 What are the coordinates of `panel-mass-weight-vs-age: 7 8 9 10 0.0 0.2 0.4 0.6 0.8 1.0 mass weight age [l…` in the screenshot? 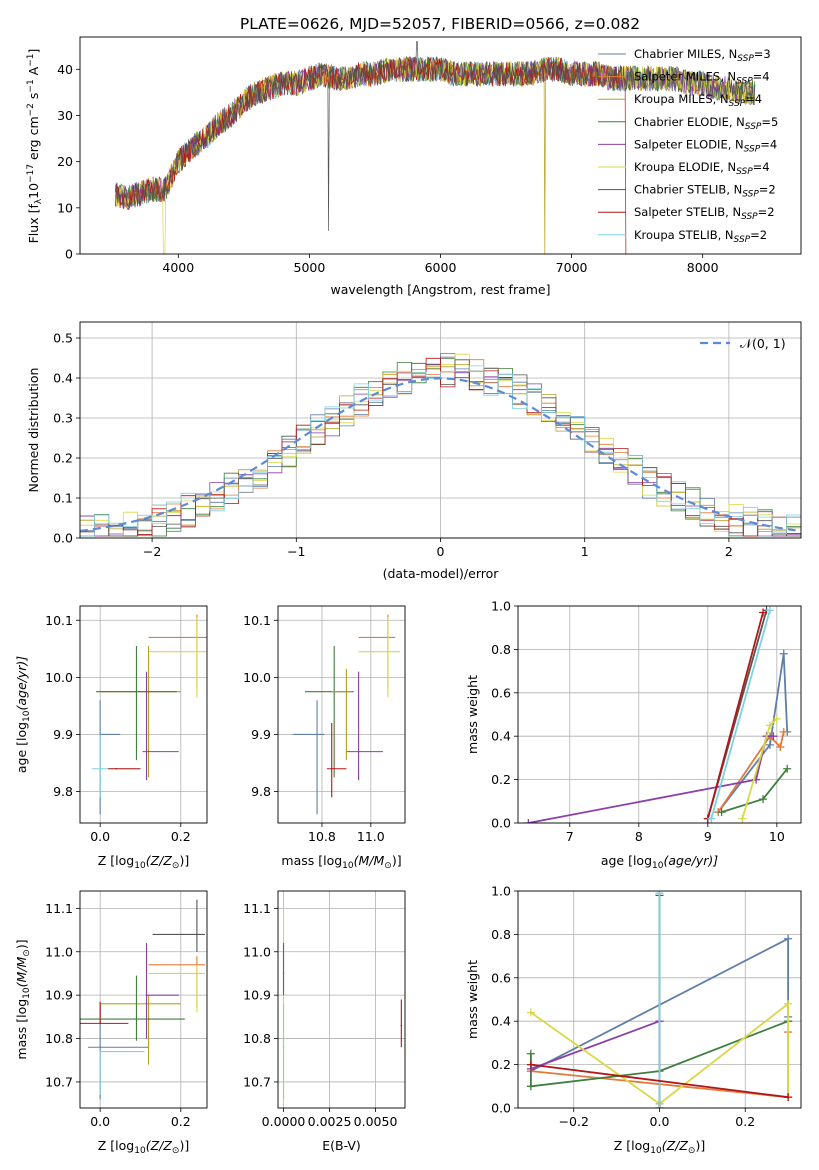 It's located at (633, 735).